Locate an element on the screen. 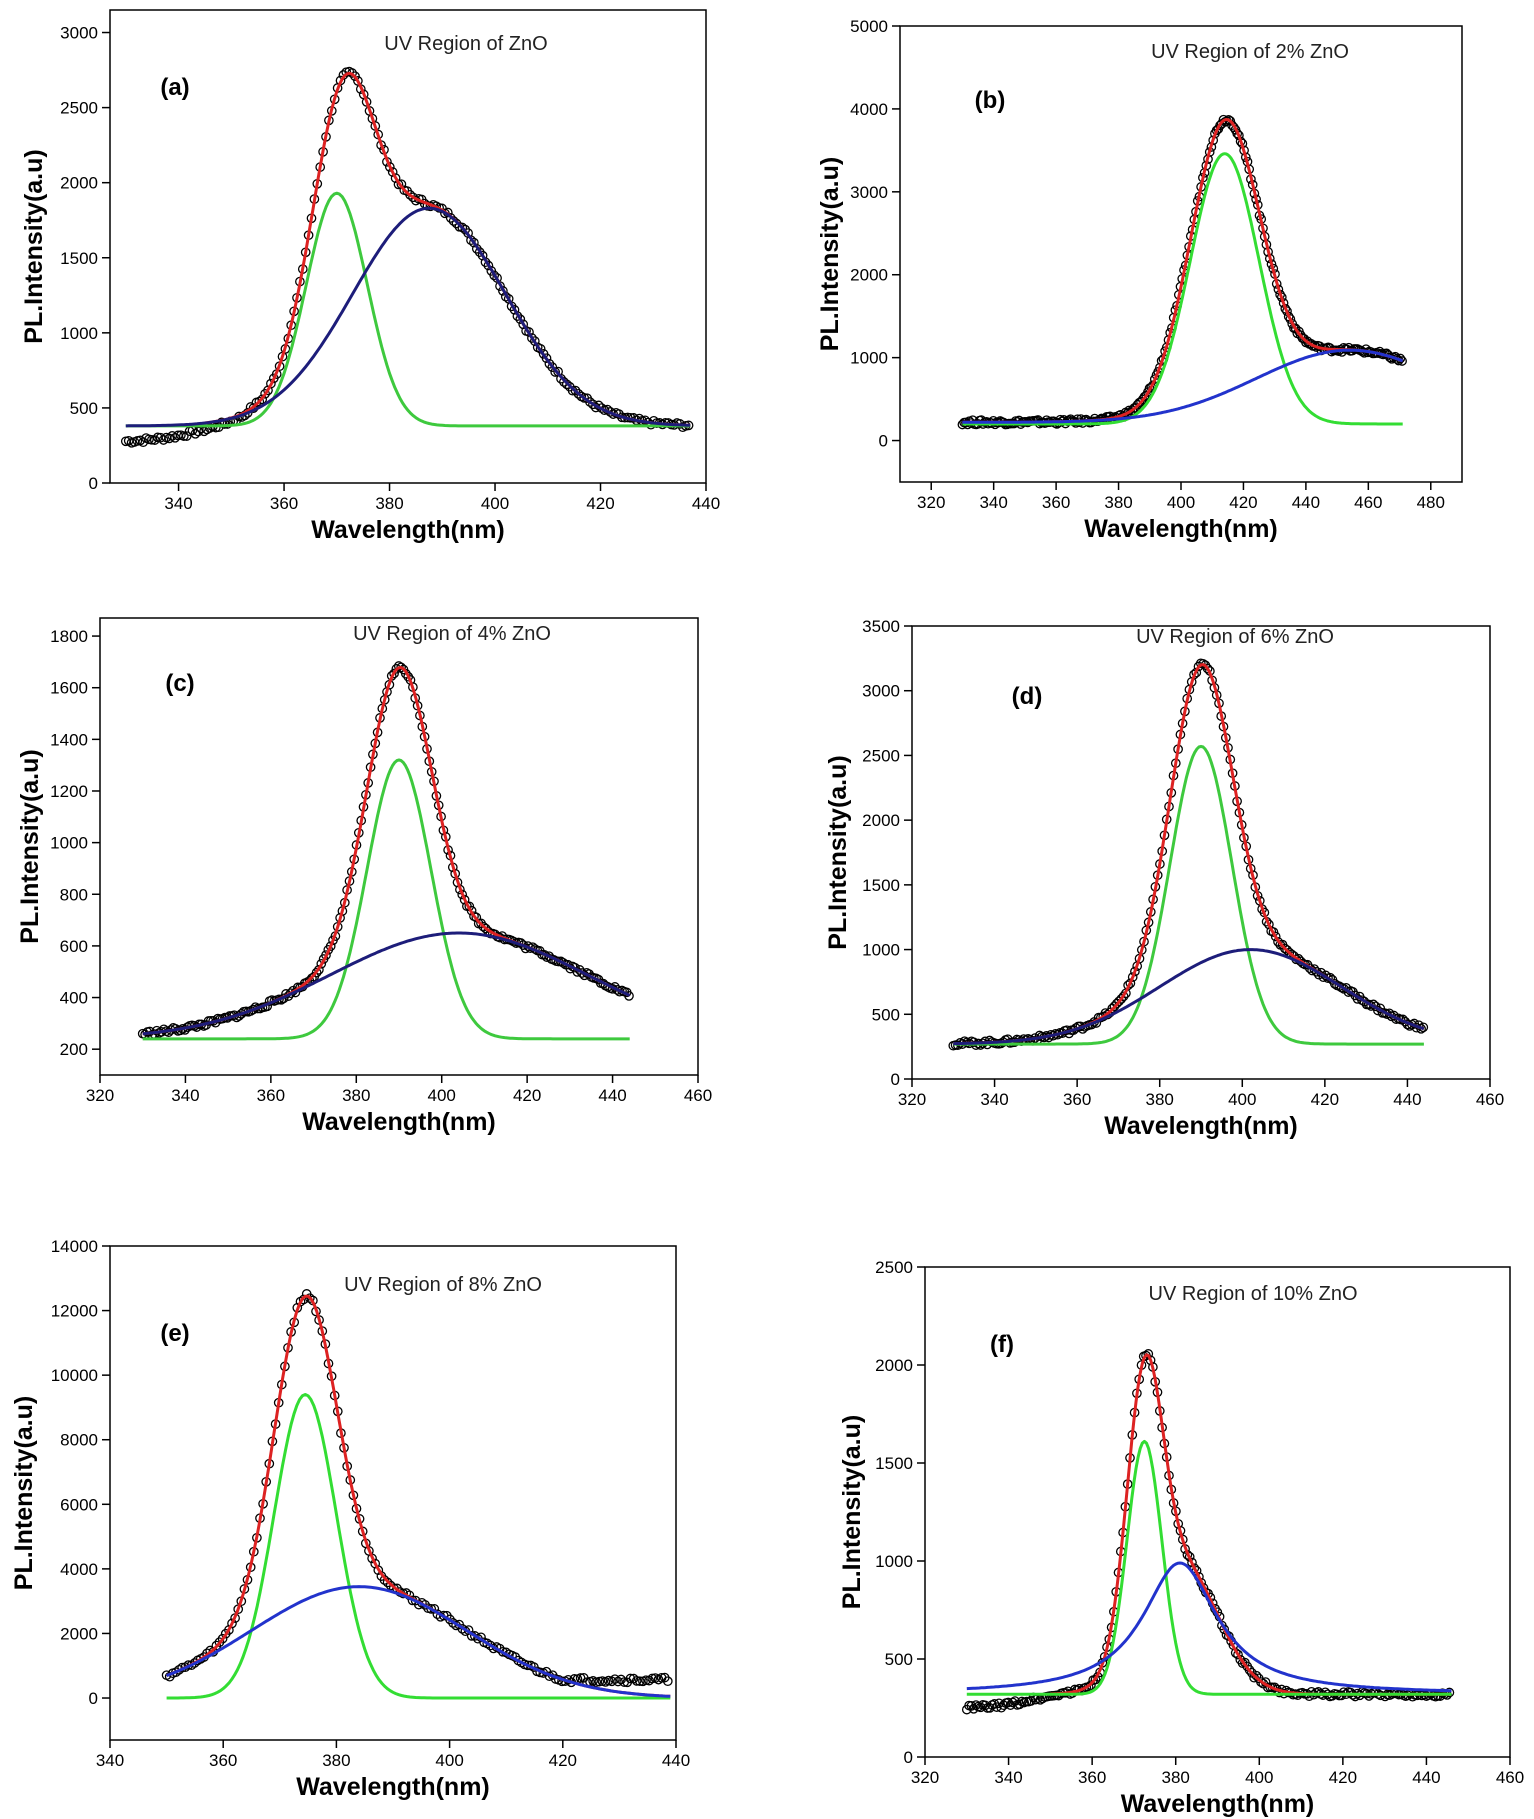  x-tick-label: 480 is located at coordinates (1431, 502).